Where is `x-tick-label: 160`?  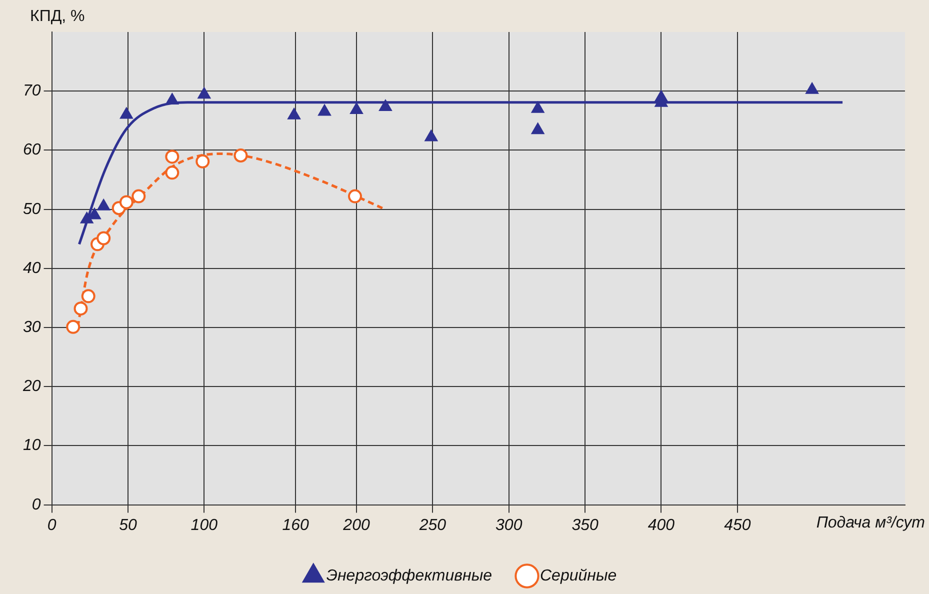 x-tick-label: 160 is located at coordinates (296, 525).